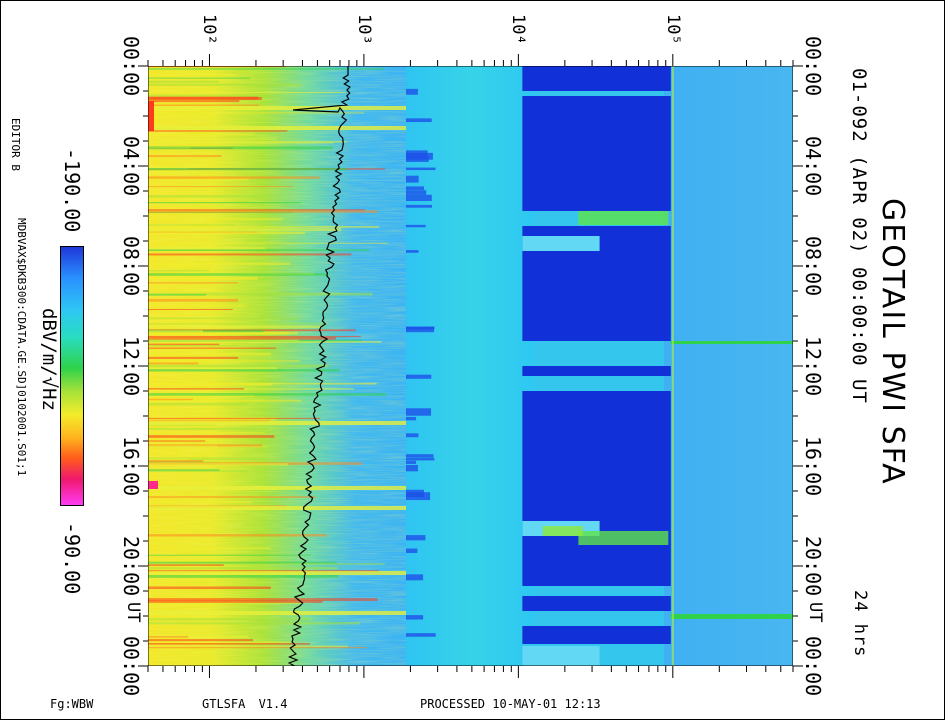 This screenshot has height=720, width=945. I want to click on x-tick-label: 10³, so click(363, 29).